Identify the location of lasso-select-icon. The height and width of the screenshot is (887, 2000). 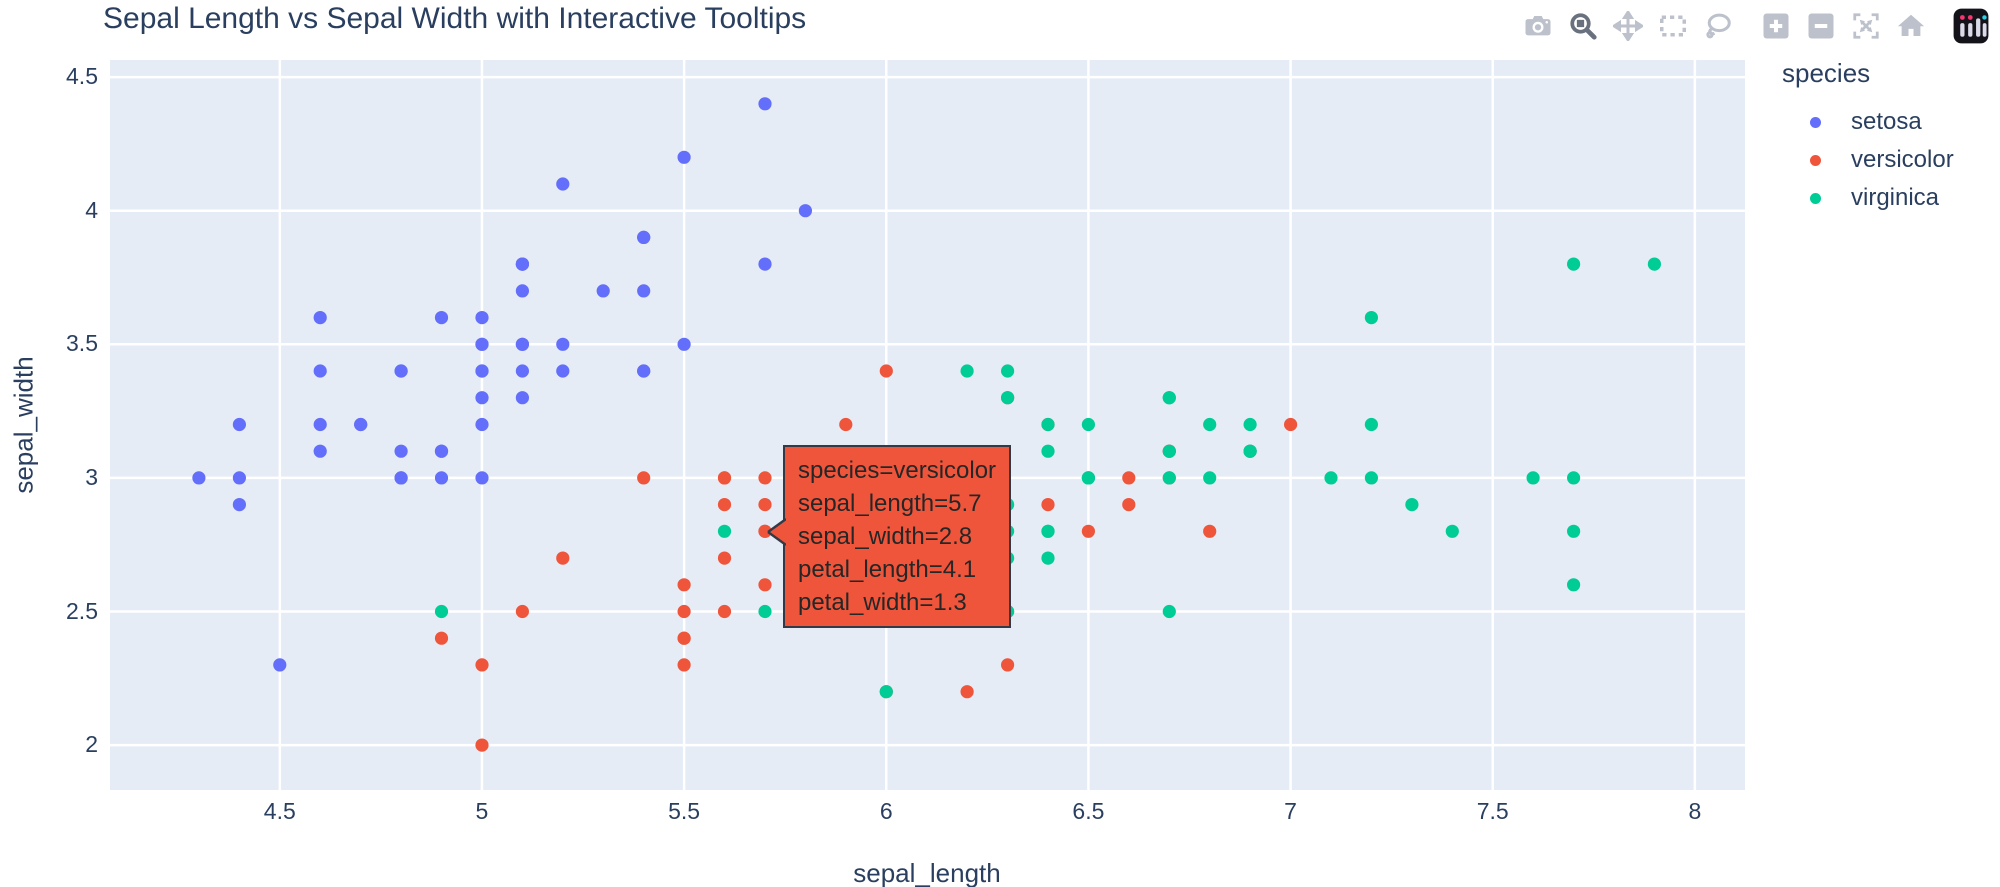
(1718, 26).